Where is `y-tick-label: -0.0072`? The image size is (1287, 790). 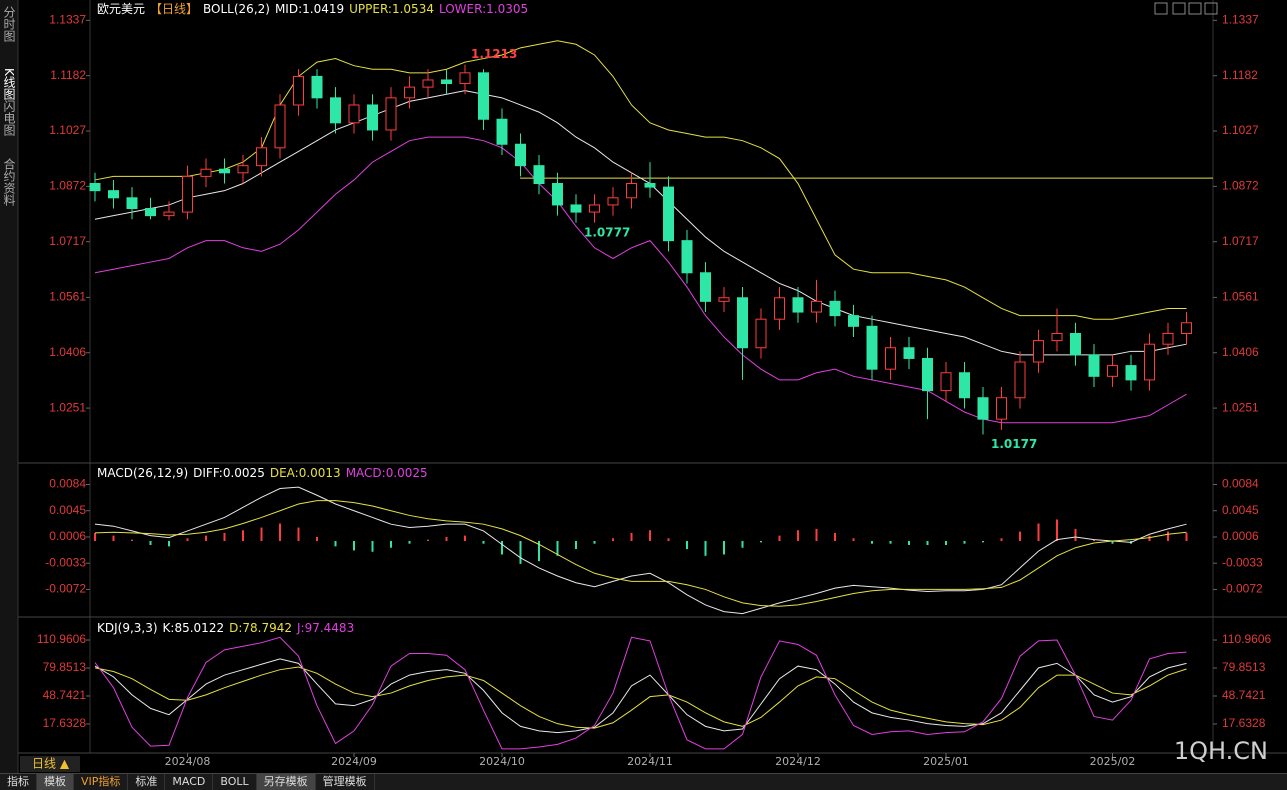
y-tick-label: -0.0072 is located at coordinates (65, 589).